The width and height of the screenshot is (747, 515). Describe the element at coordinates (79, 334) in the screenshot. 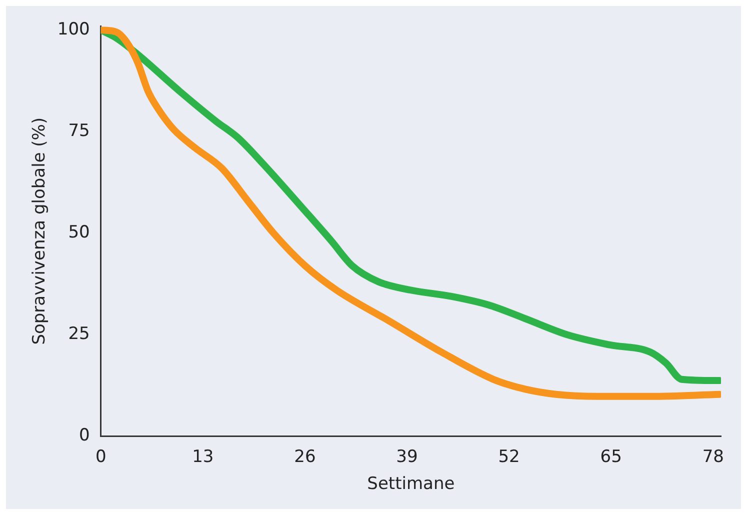

I see `y-tick-label: 25` at that location.